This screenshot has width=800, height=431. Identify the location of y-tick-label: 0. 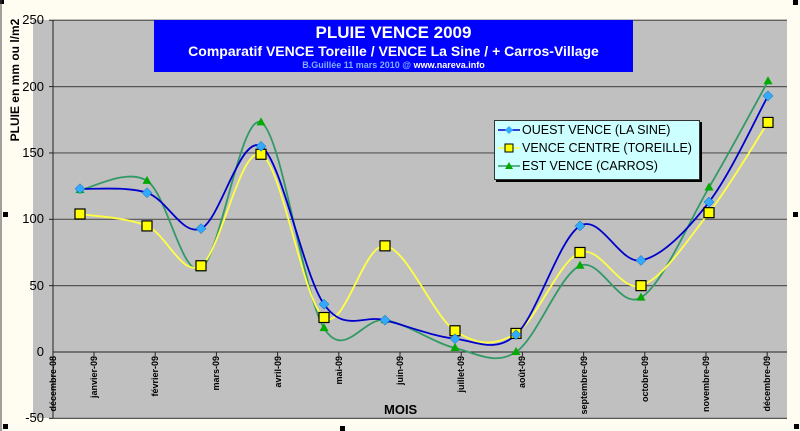
(40, 351).